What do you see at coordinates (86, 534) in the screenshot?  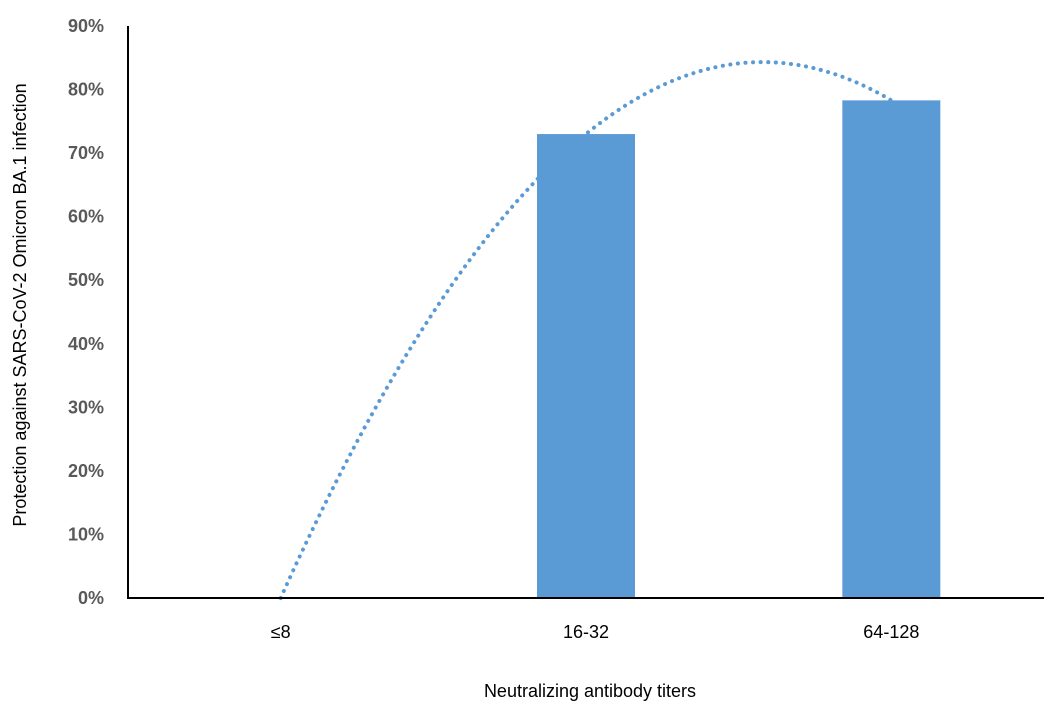 I see `y-tick-label: 10%` at bounding box center [86, 534].